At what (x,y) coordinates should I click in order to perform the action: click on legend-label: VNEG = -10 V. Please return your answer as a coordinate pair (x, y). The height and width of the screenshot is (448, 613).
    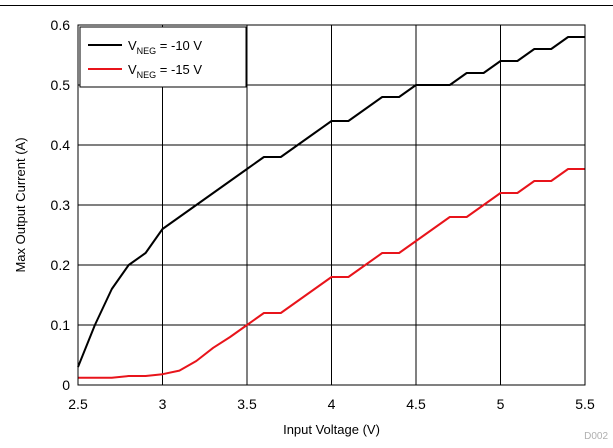
    Looking at the image, I should click on (165, 47).